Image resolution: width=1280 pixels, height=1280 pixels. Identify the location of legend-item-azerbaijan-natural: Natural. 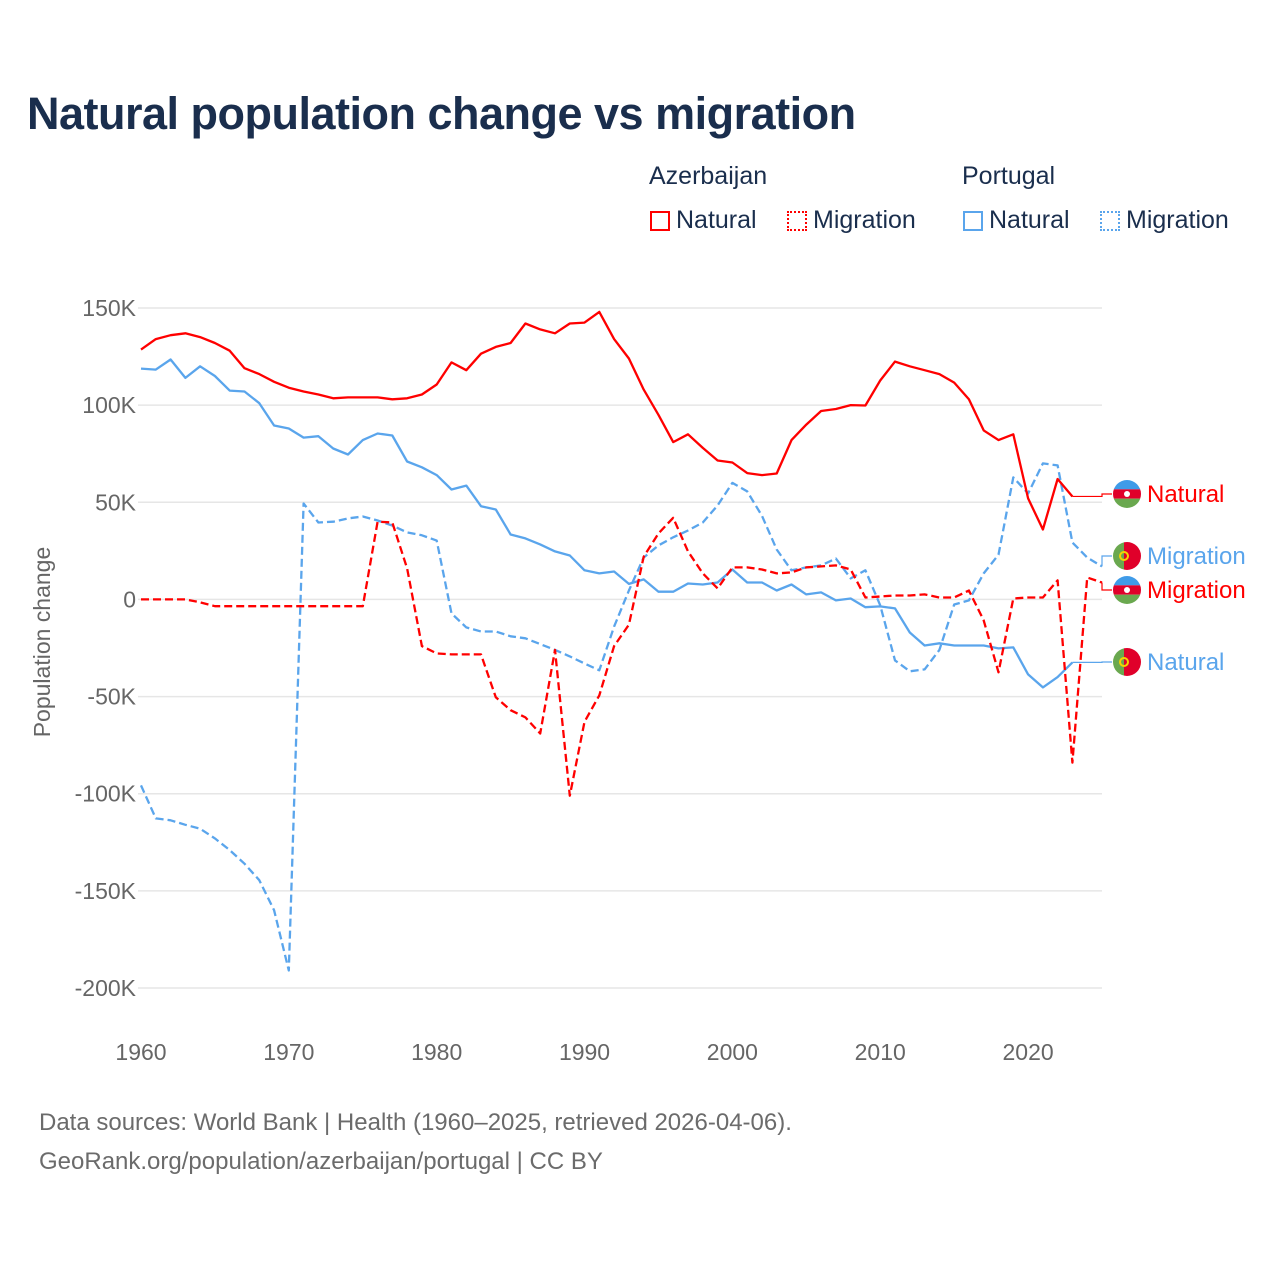
(703, 220).